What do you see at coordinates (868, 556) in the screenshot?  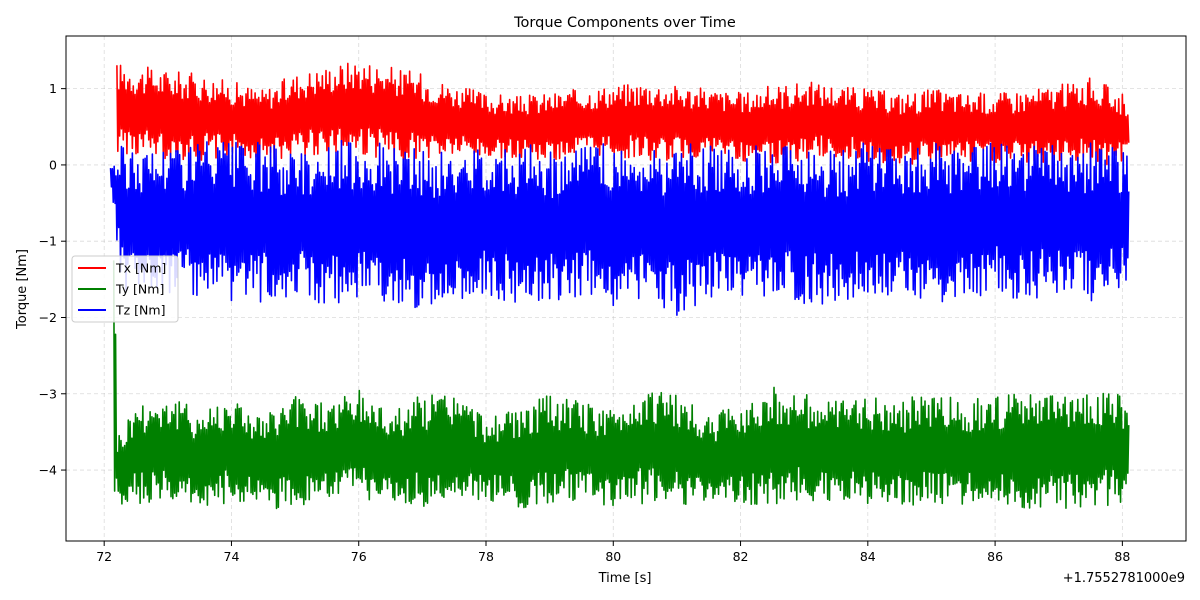 I see `x-tick-label: 84` at bounding box center [868, 556].